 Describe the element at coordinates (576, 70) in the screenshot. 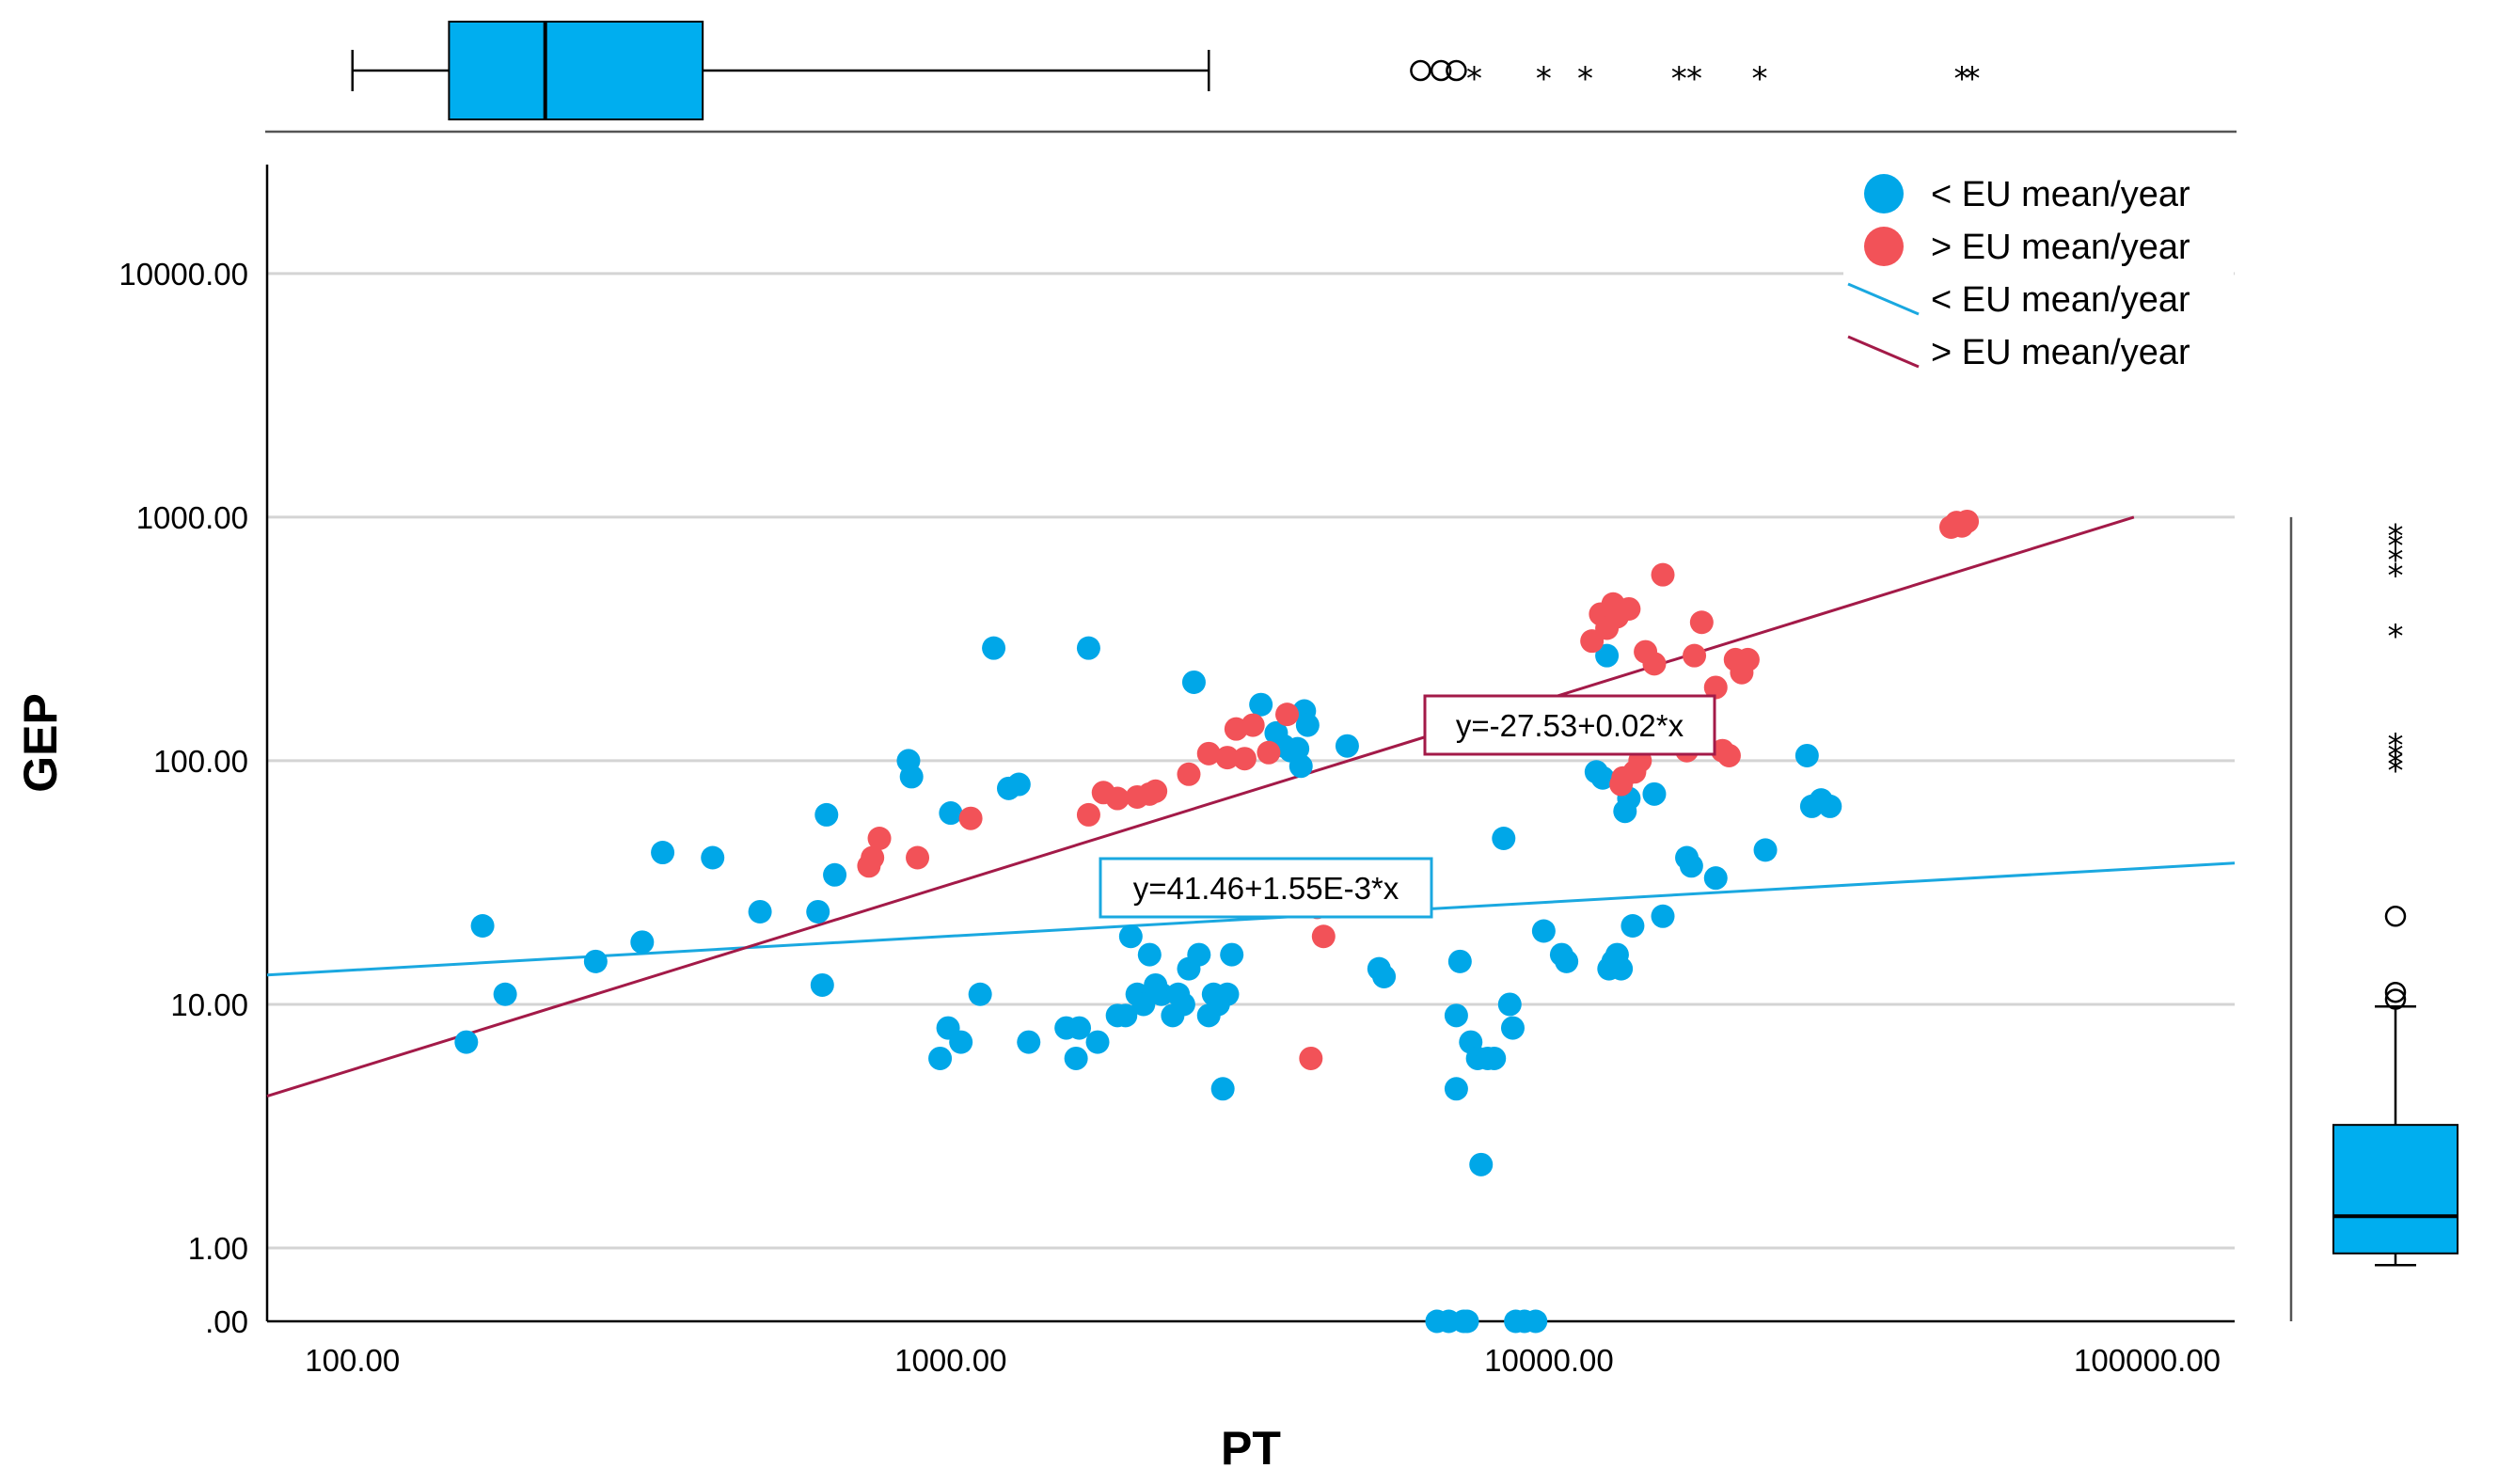

I see `x-boxplot-box` at that location.